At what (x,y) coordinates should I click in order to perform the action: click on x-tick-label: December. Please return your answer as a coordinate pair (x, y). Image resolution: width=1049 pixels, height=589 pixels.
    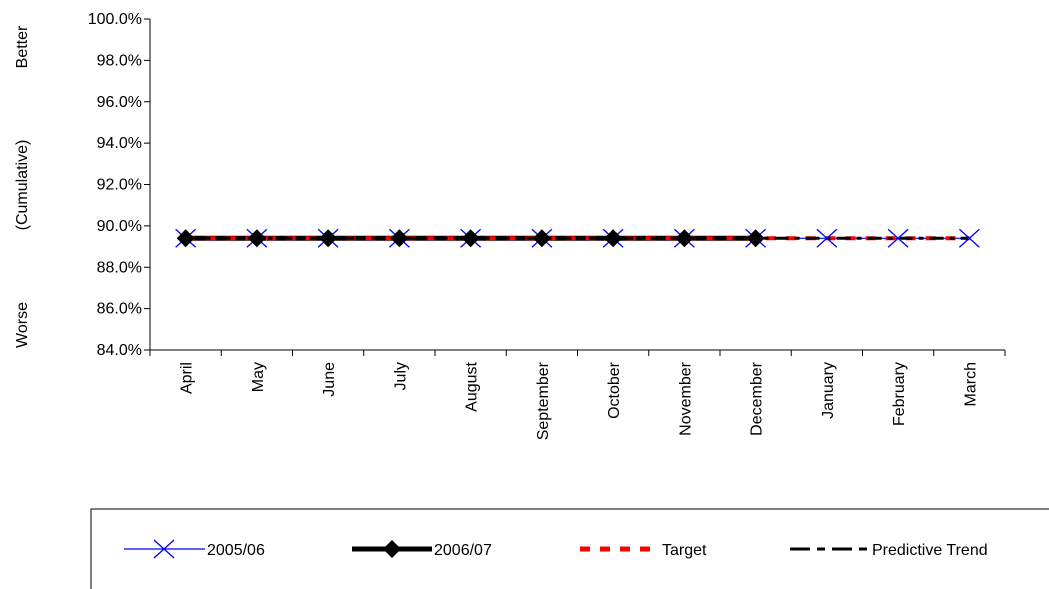
    Looking at the image, I should click on (757, 398).